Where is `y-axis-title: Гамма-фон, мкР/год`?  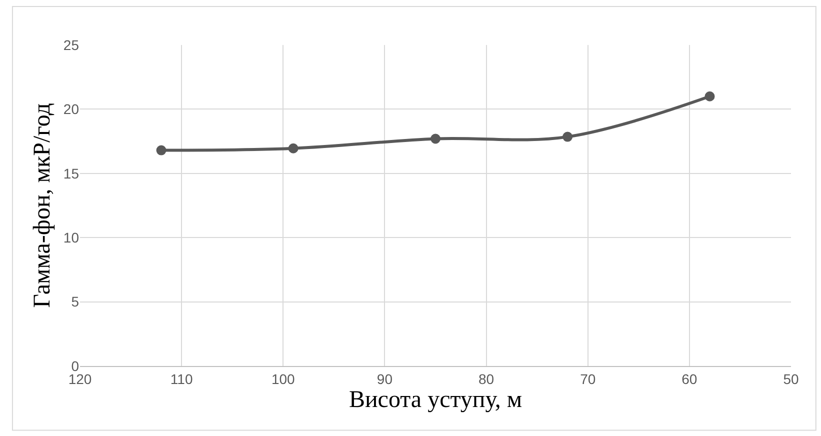
y-axis-title: Гамма-фон, мкР/год is located at coordinates (43, 205).